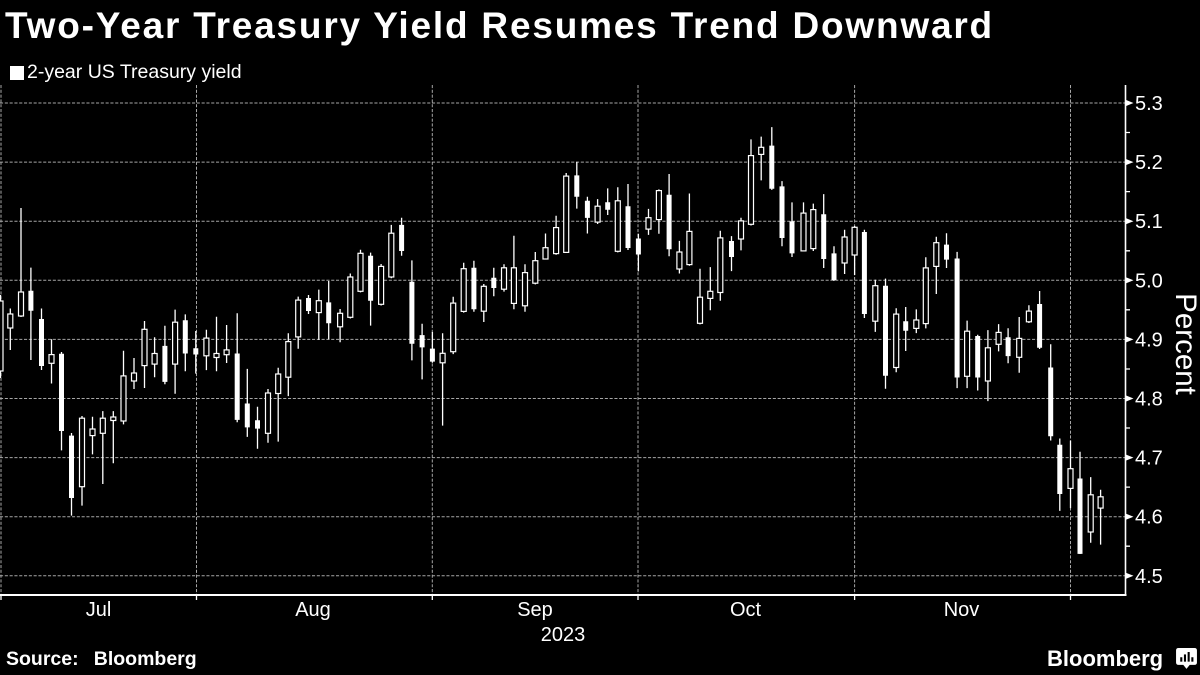  Describe the element at coordinates (1149, 104) in the screenshot. I see `svg-text: 5.3` at that location.